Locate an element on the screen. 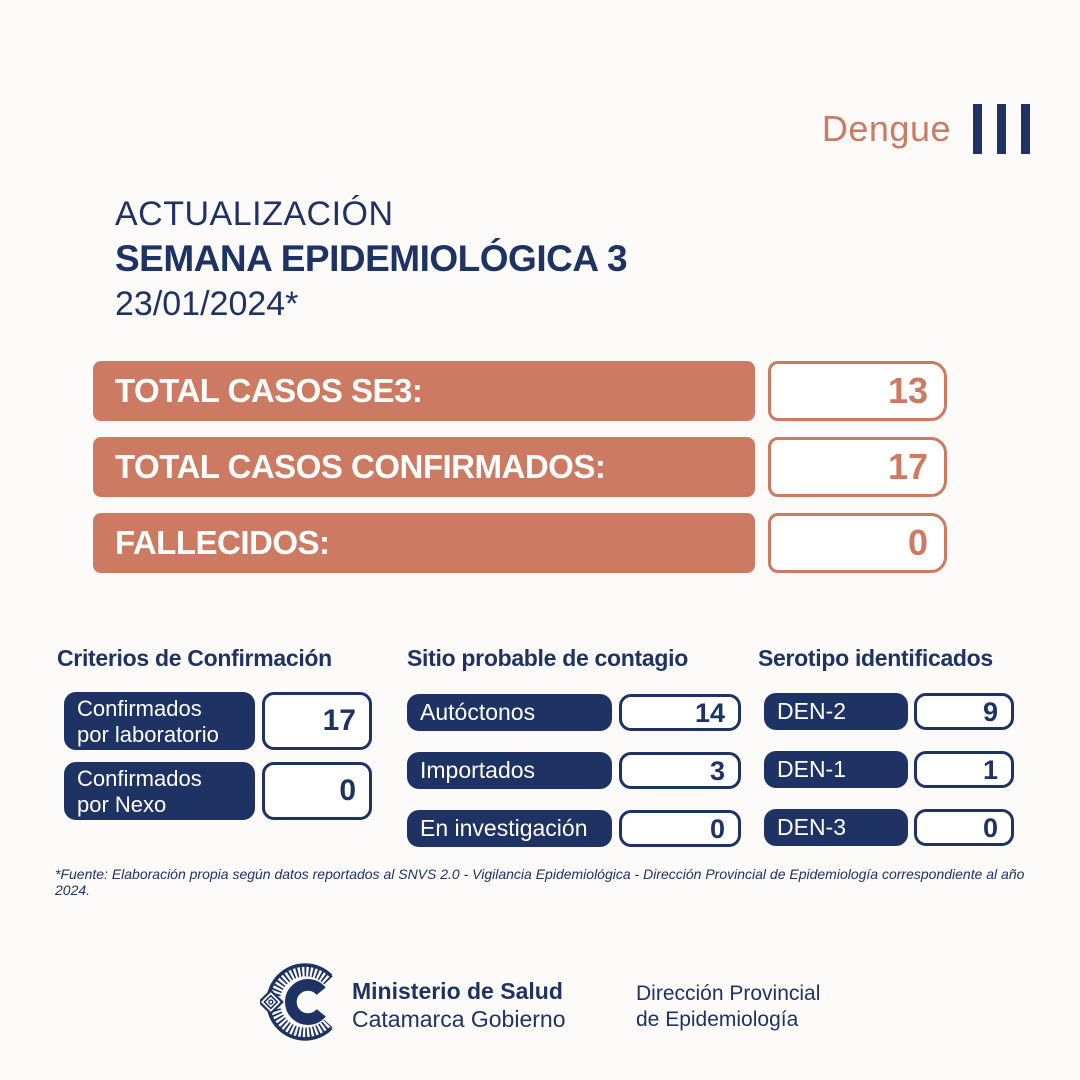  department-block: Dirección Provincial de Epidemiología is located at coordinates (728, 1007).